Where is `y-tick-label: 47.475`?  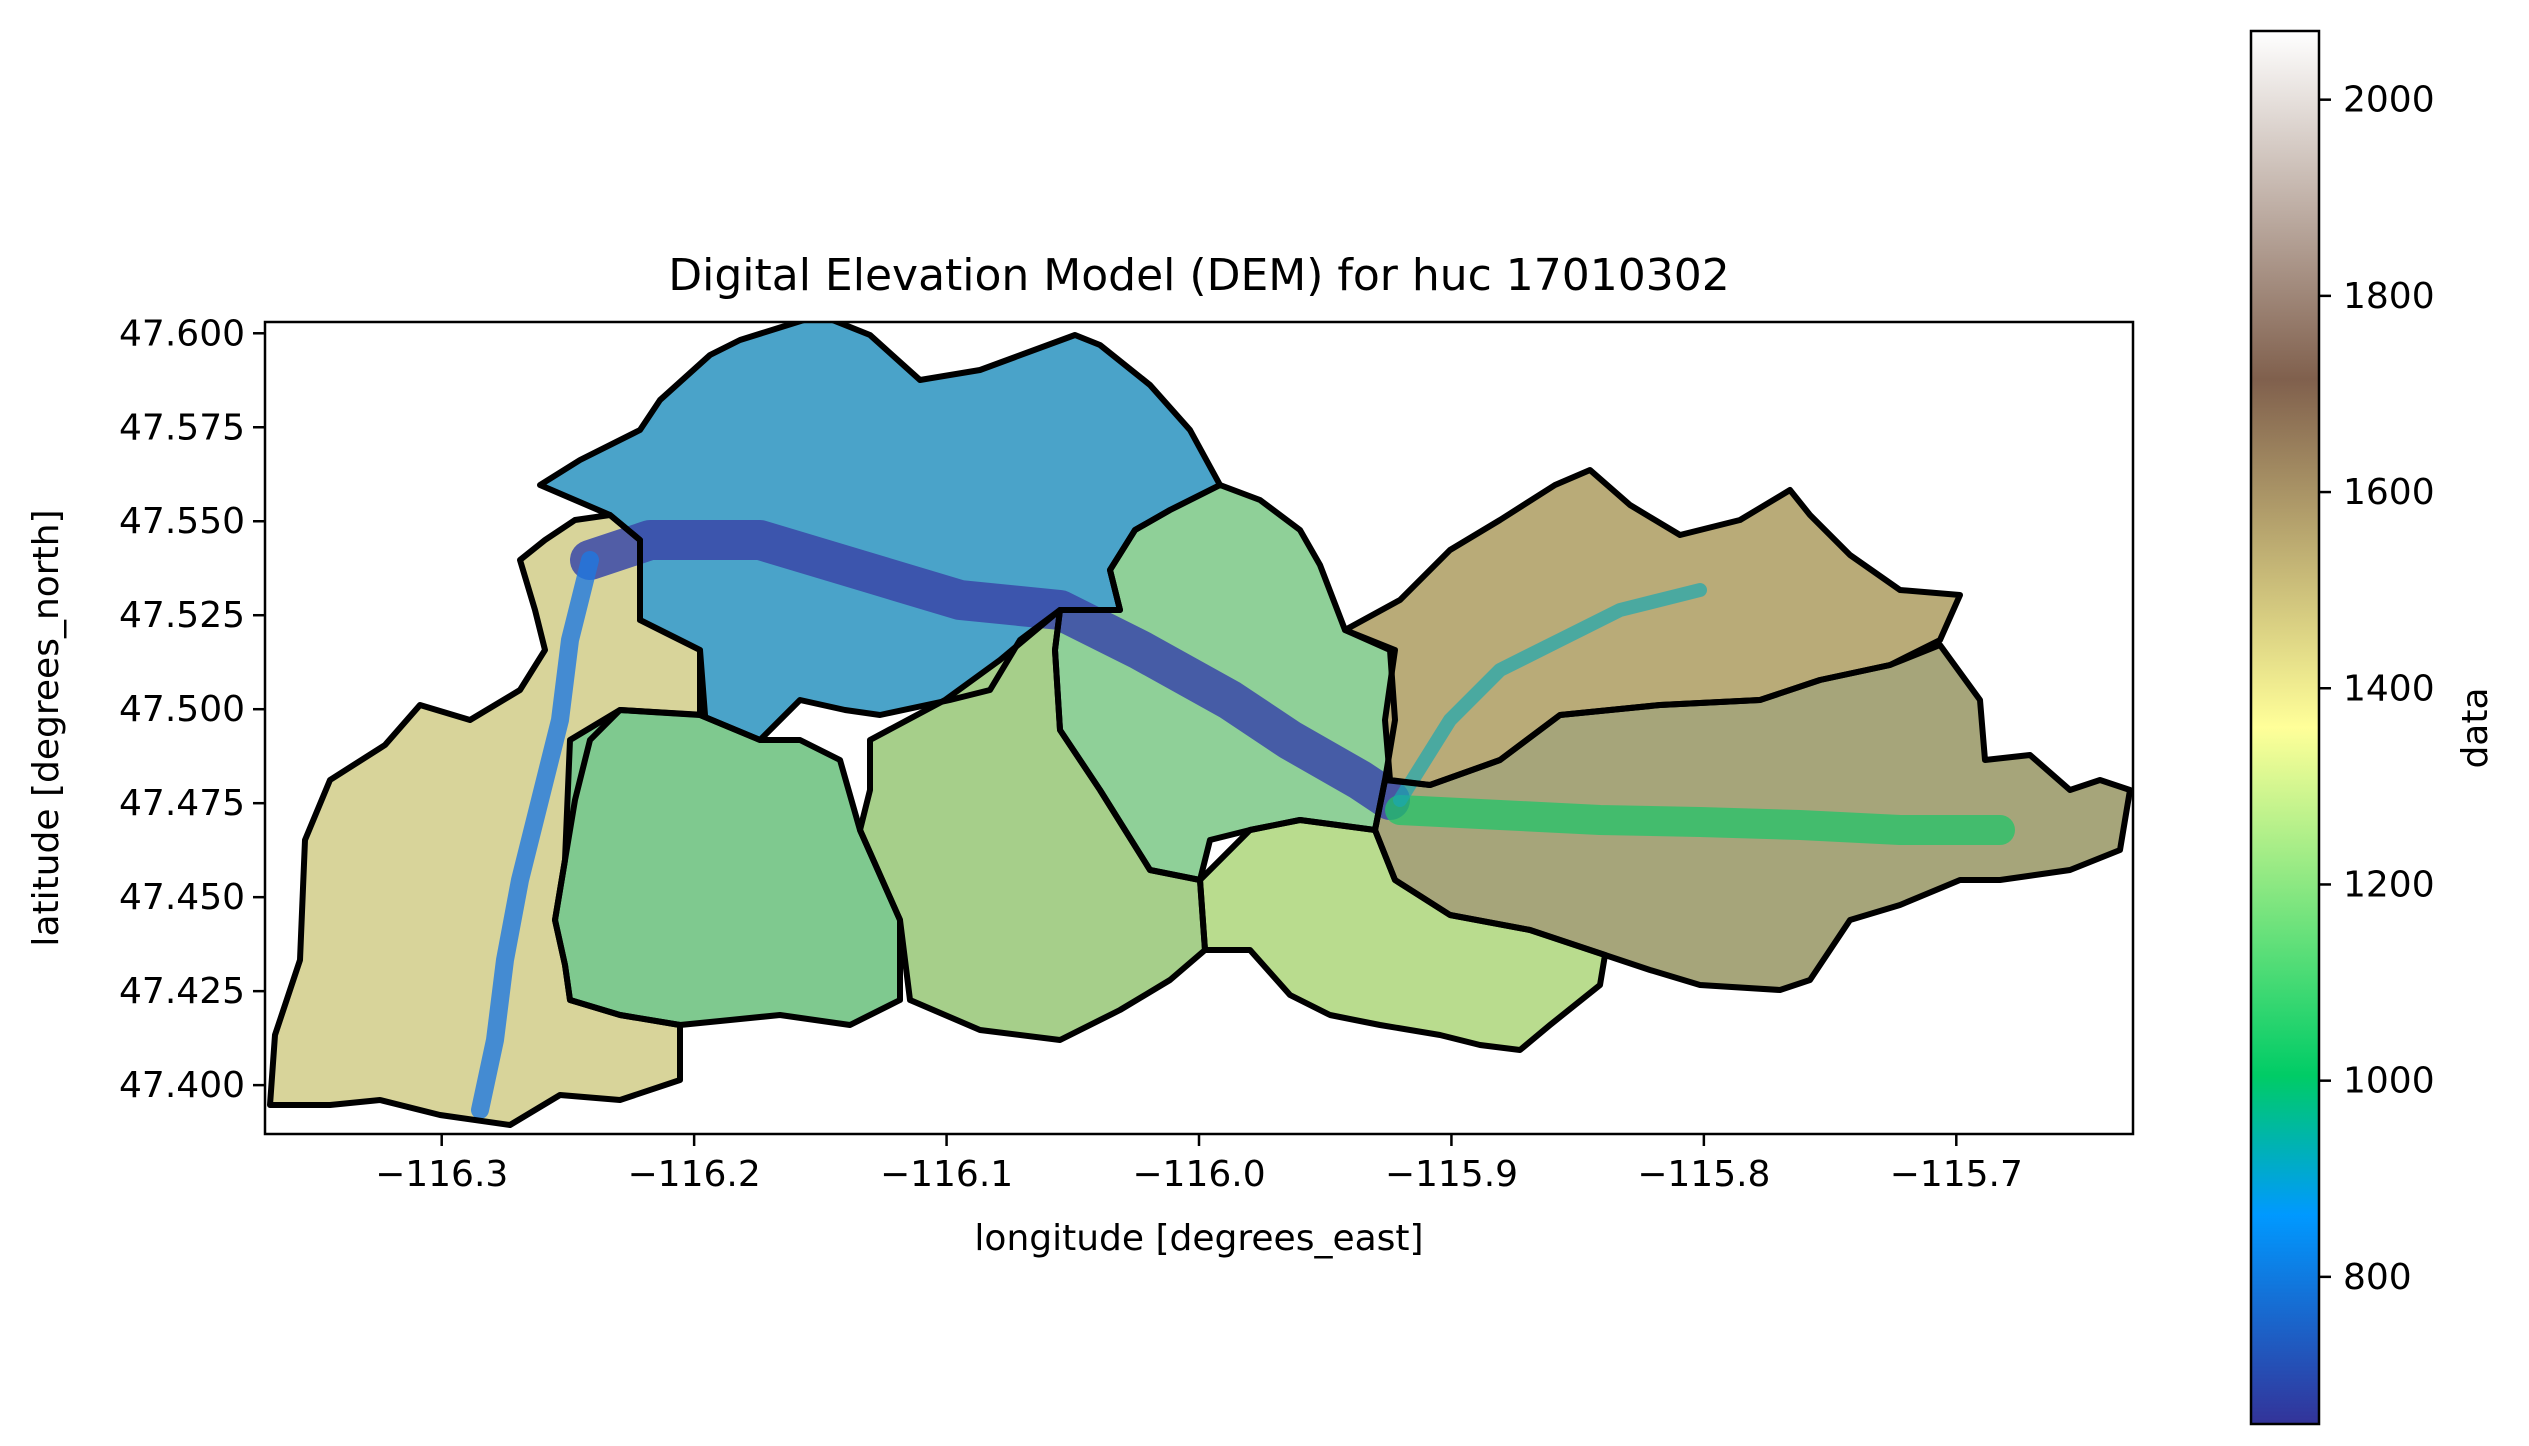 y-tick-label: 47.475 is located at coordinates (182, 803).